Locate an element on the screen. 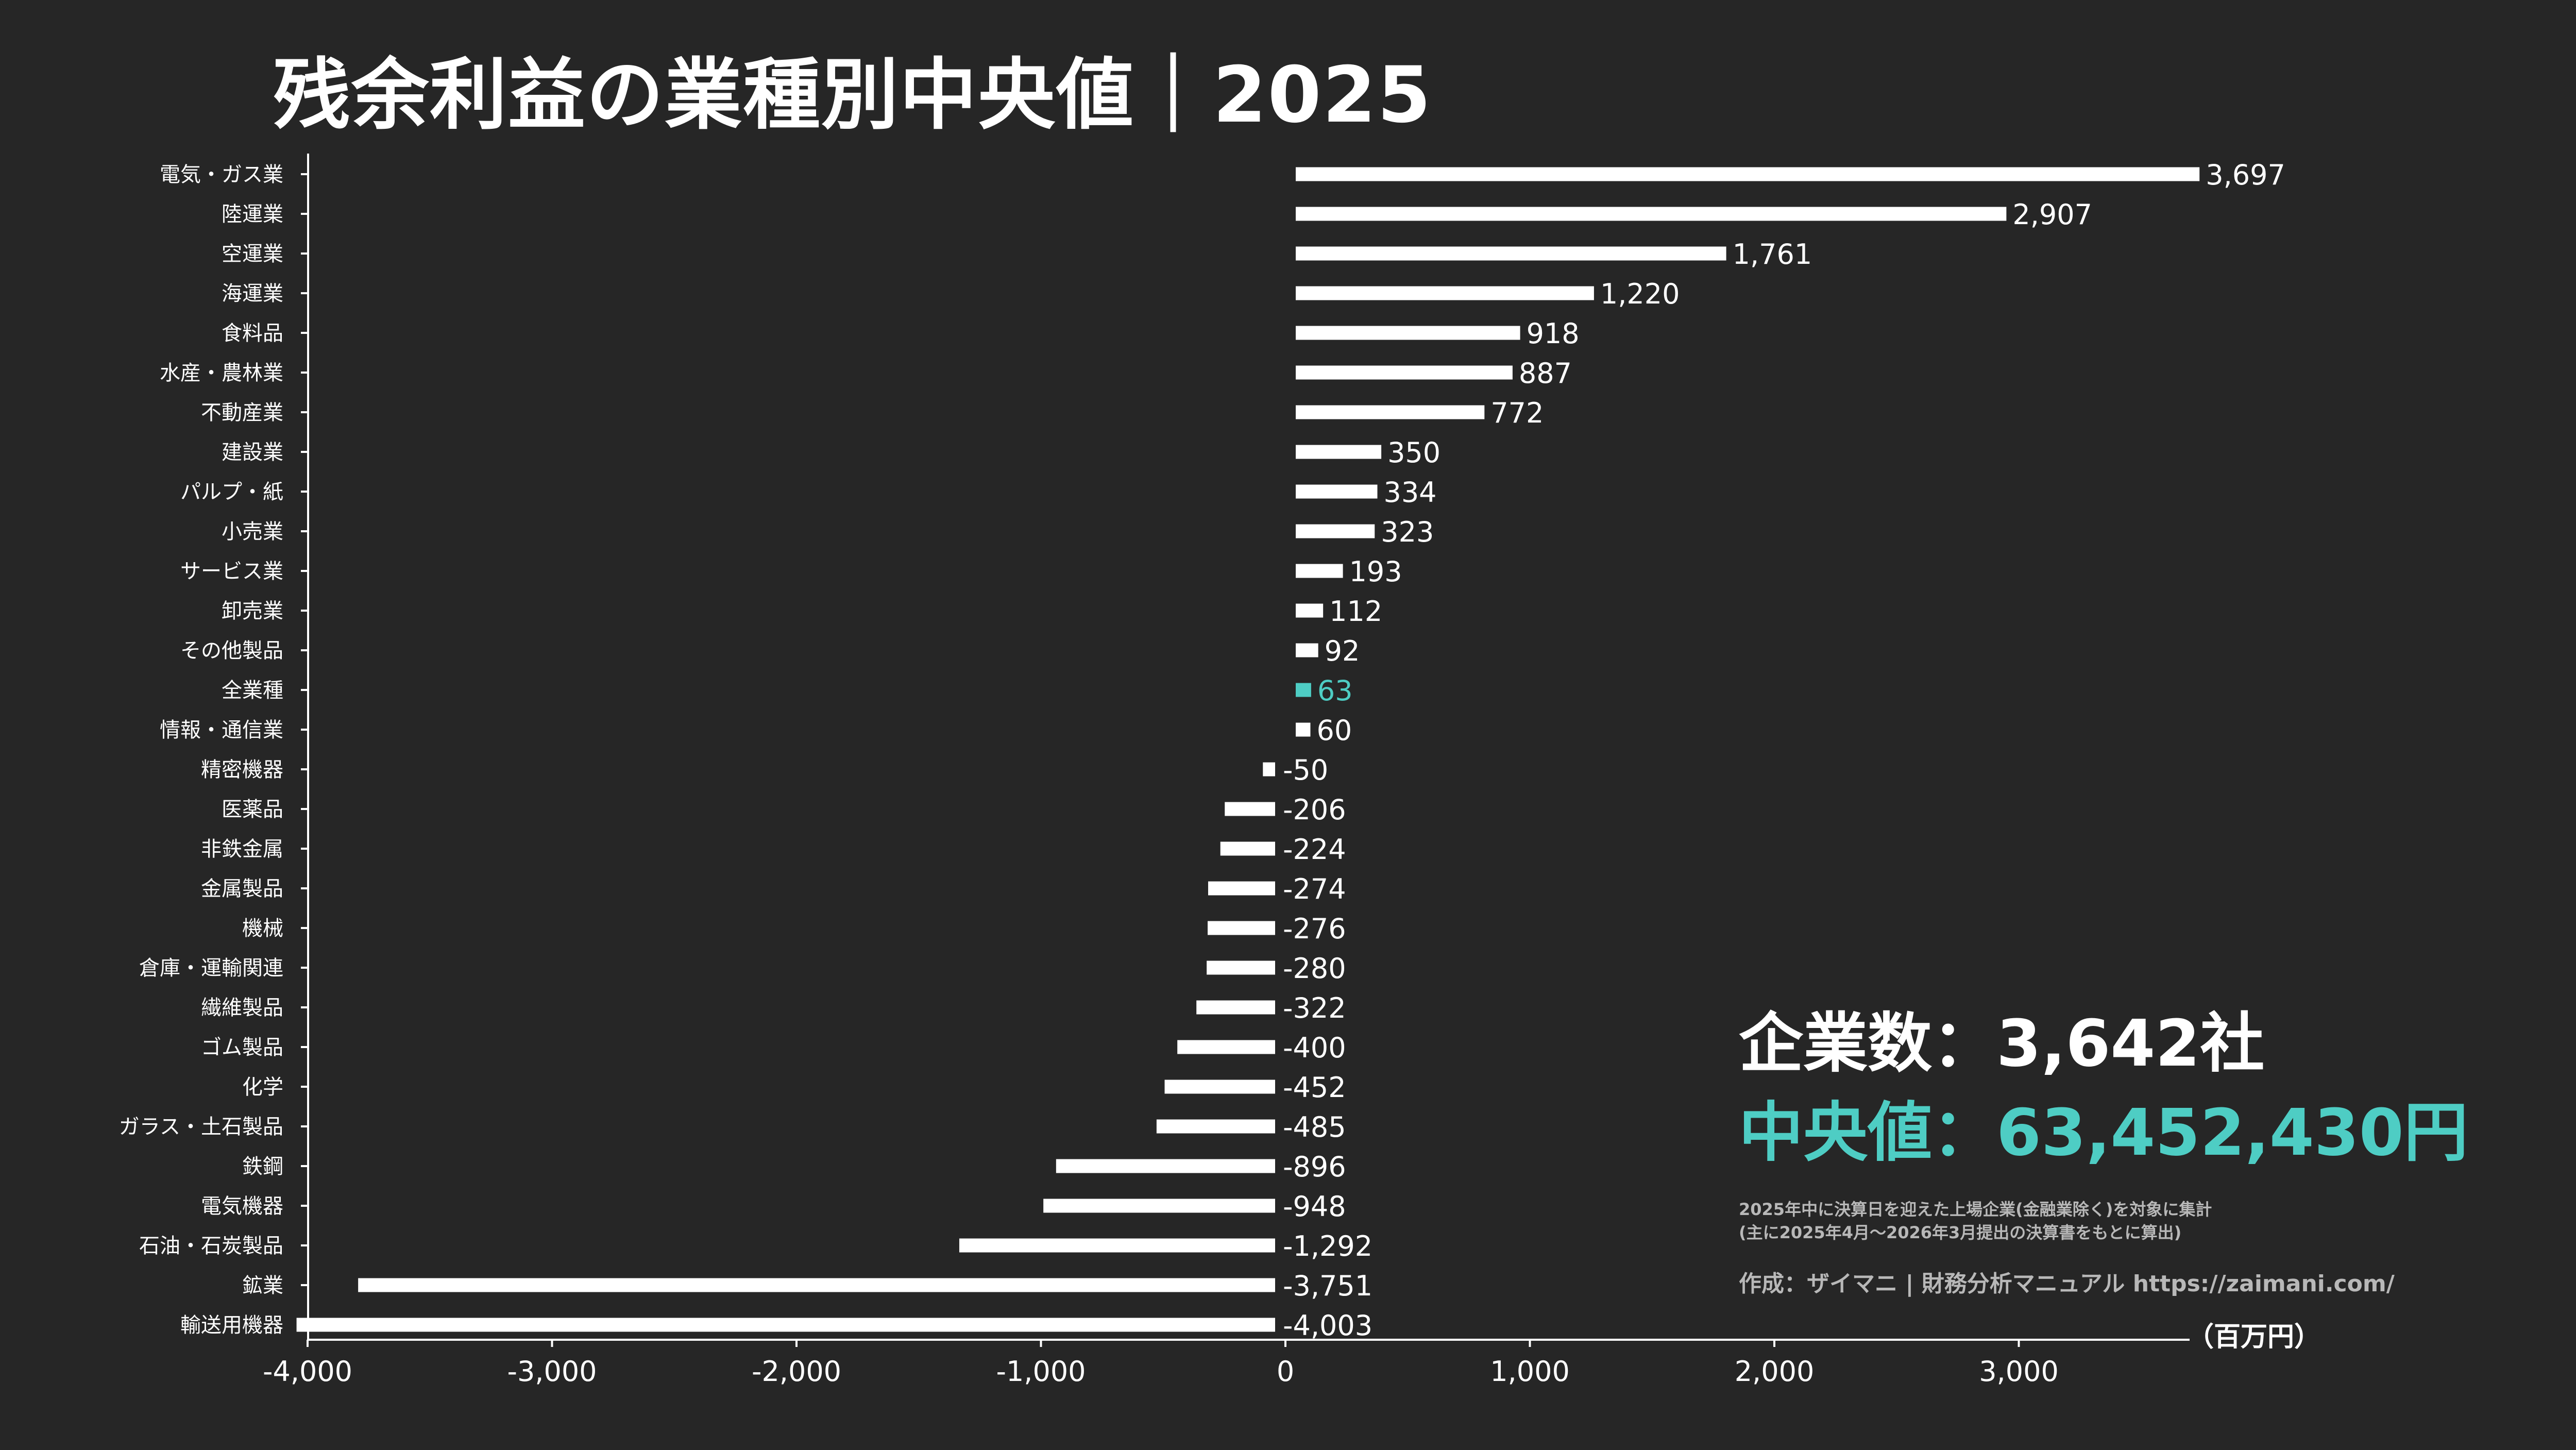 The height and width of the screenshot is (1450, 2576). median-value: 中央値：63,452,430円 is located at coordinates (2103, 1132).